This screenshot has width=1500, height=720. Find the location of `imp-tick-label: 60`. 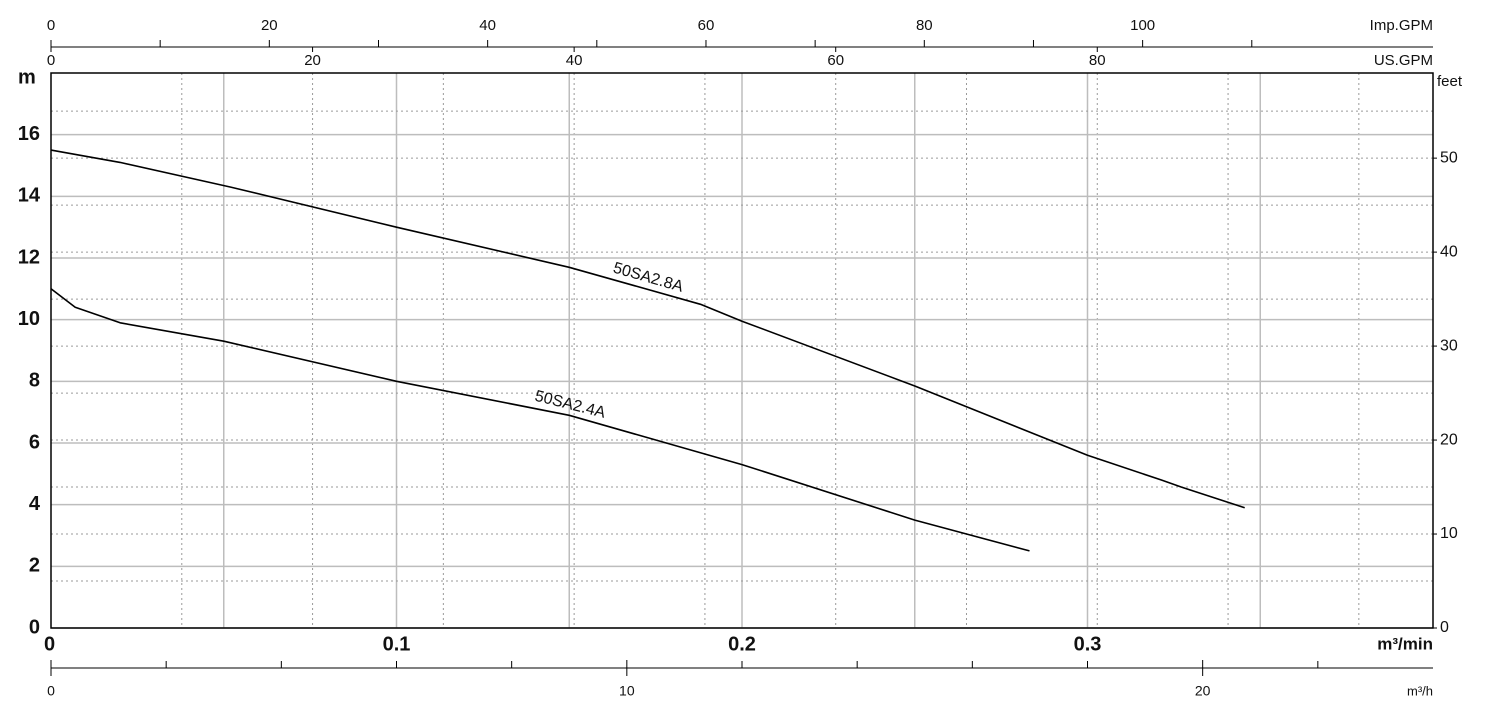

imp-tick-label: 60 is located at coordinates (706, 25).